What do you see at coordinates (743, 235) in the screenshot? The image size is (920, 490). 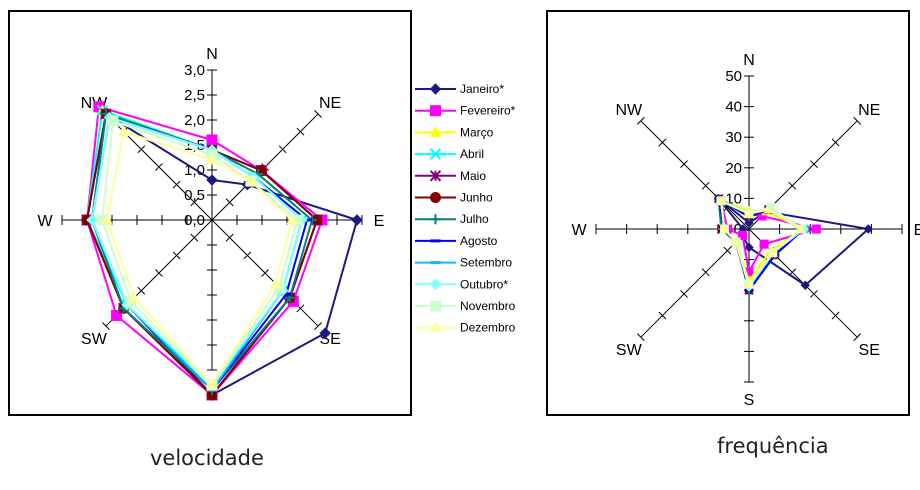 I see `frequencia-point-fevereiro` at bounding box center [743, 235].